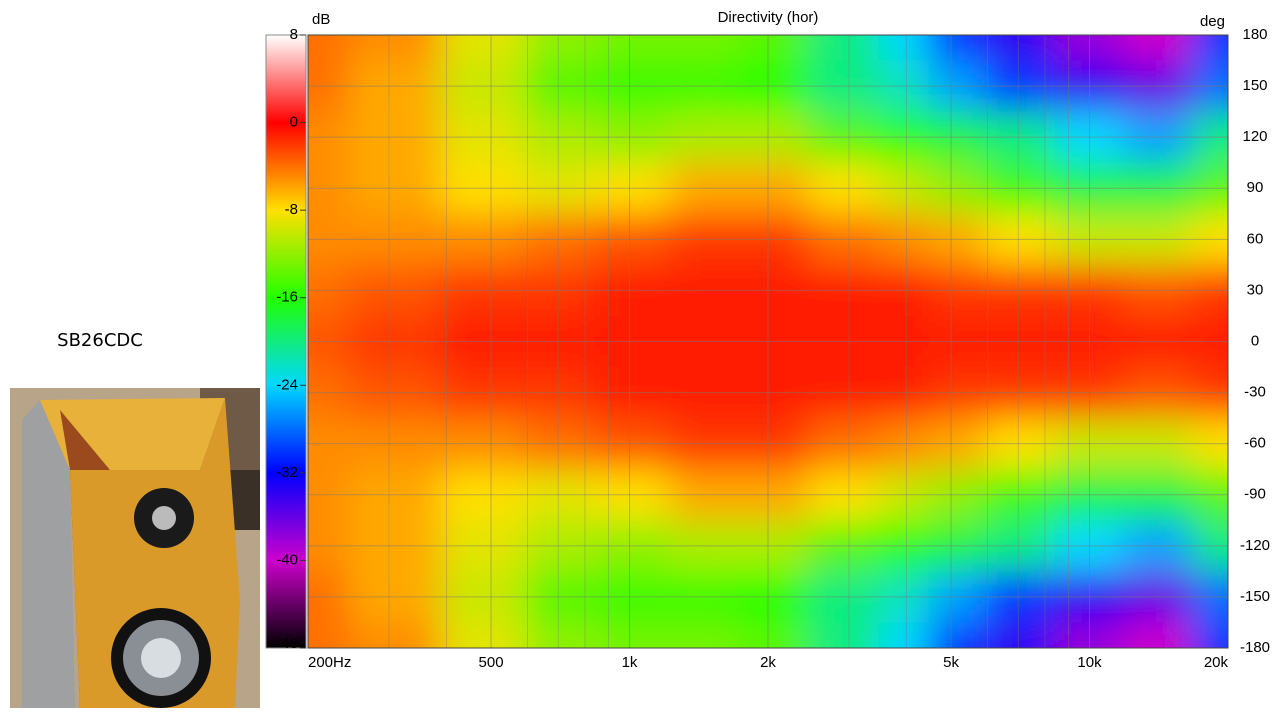 This screenshot has width=1280, height=720. What do you see at coordinates (951, 662) in the screenshot?
I see `x-tick-label: 5k` at bounding box center [951, 662].